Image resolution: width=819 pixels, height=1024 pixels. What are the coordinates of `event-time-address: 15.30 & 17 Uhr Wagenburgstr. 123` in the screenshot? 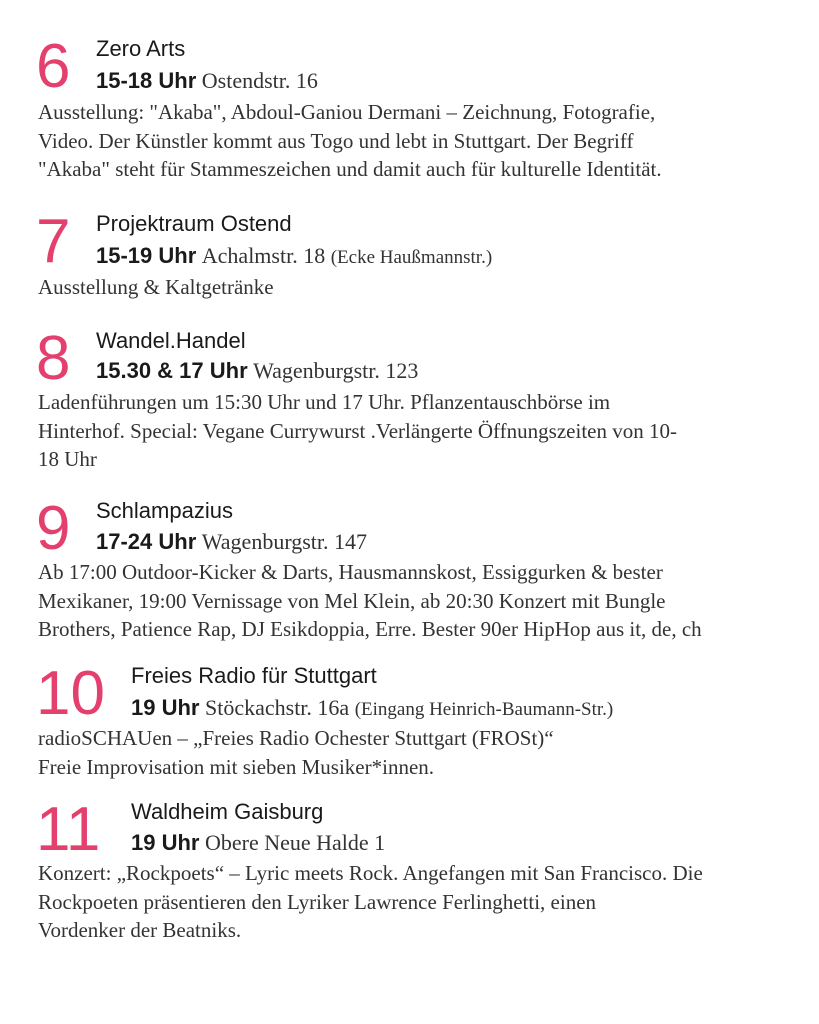 It's located at (257, 371).